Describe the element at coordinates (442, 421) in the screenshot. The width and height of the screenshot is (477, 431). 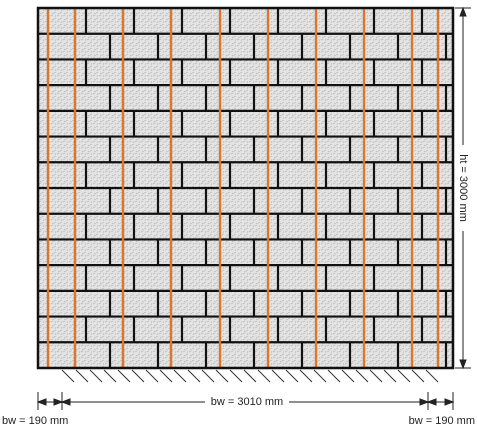
I see `right-end-label: bw = 190 mm` at that location.